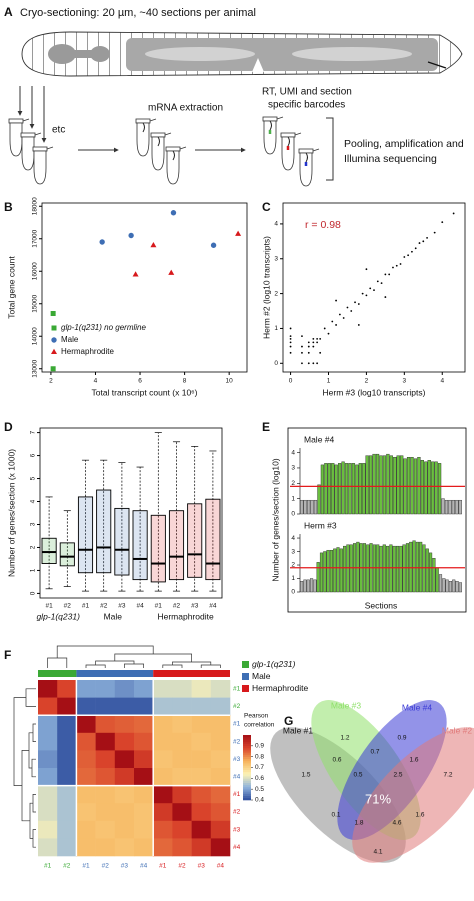 This screenshot has width=474, height=901. I want to click on y-axis-label: Total gene count, so click(11, 287).